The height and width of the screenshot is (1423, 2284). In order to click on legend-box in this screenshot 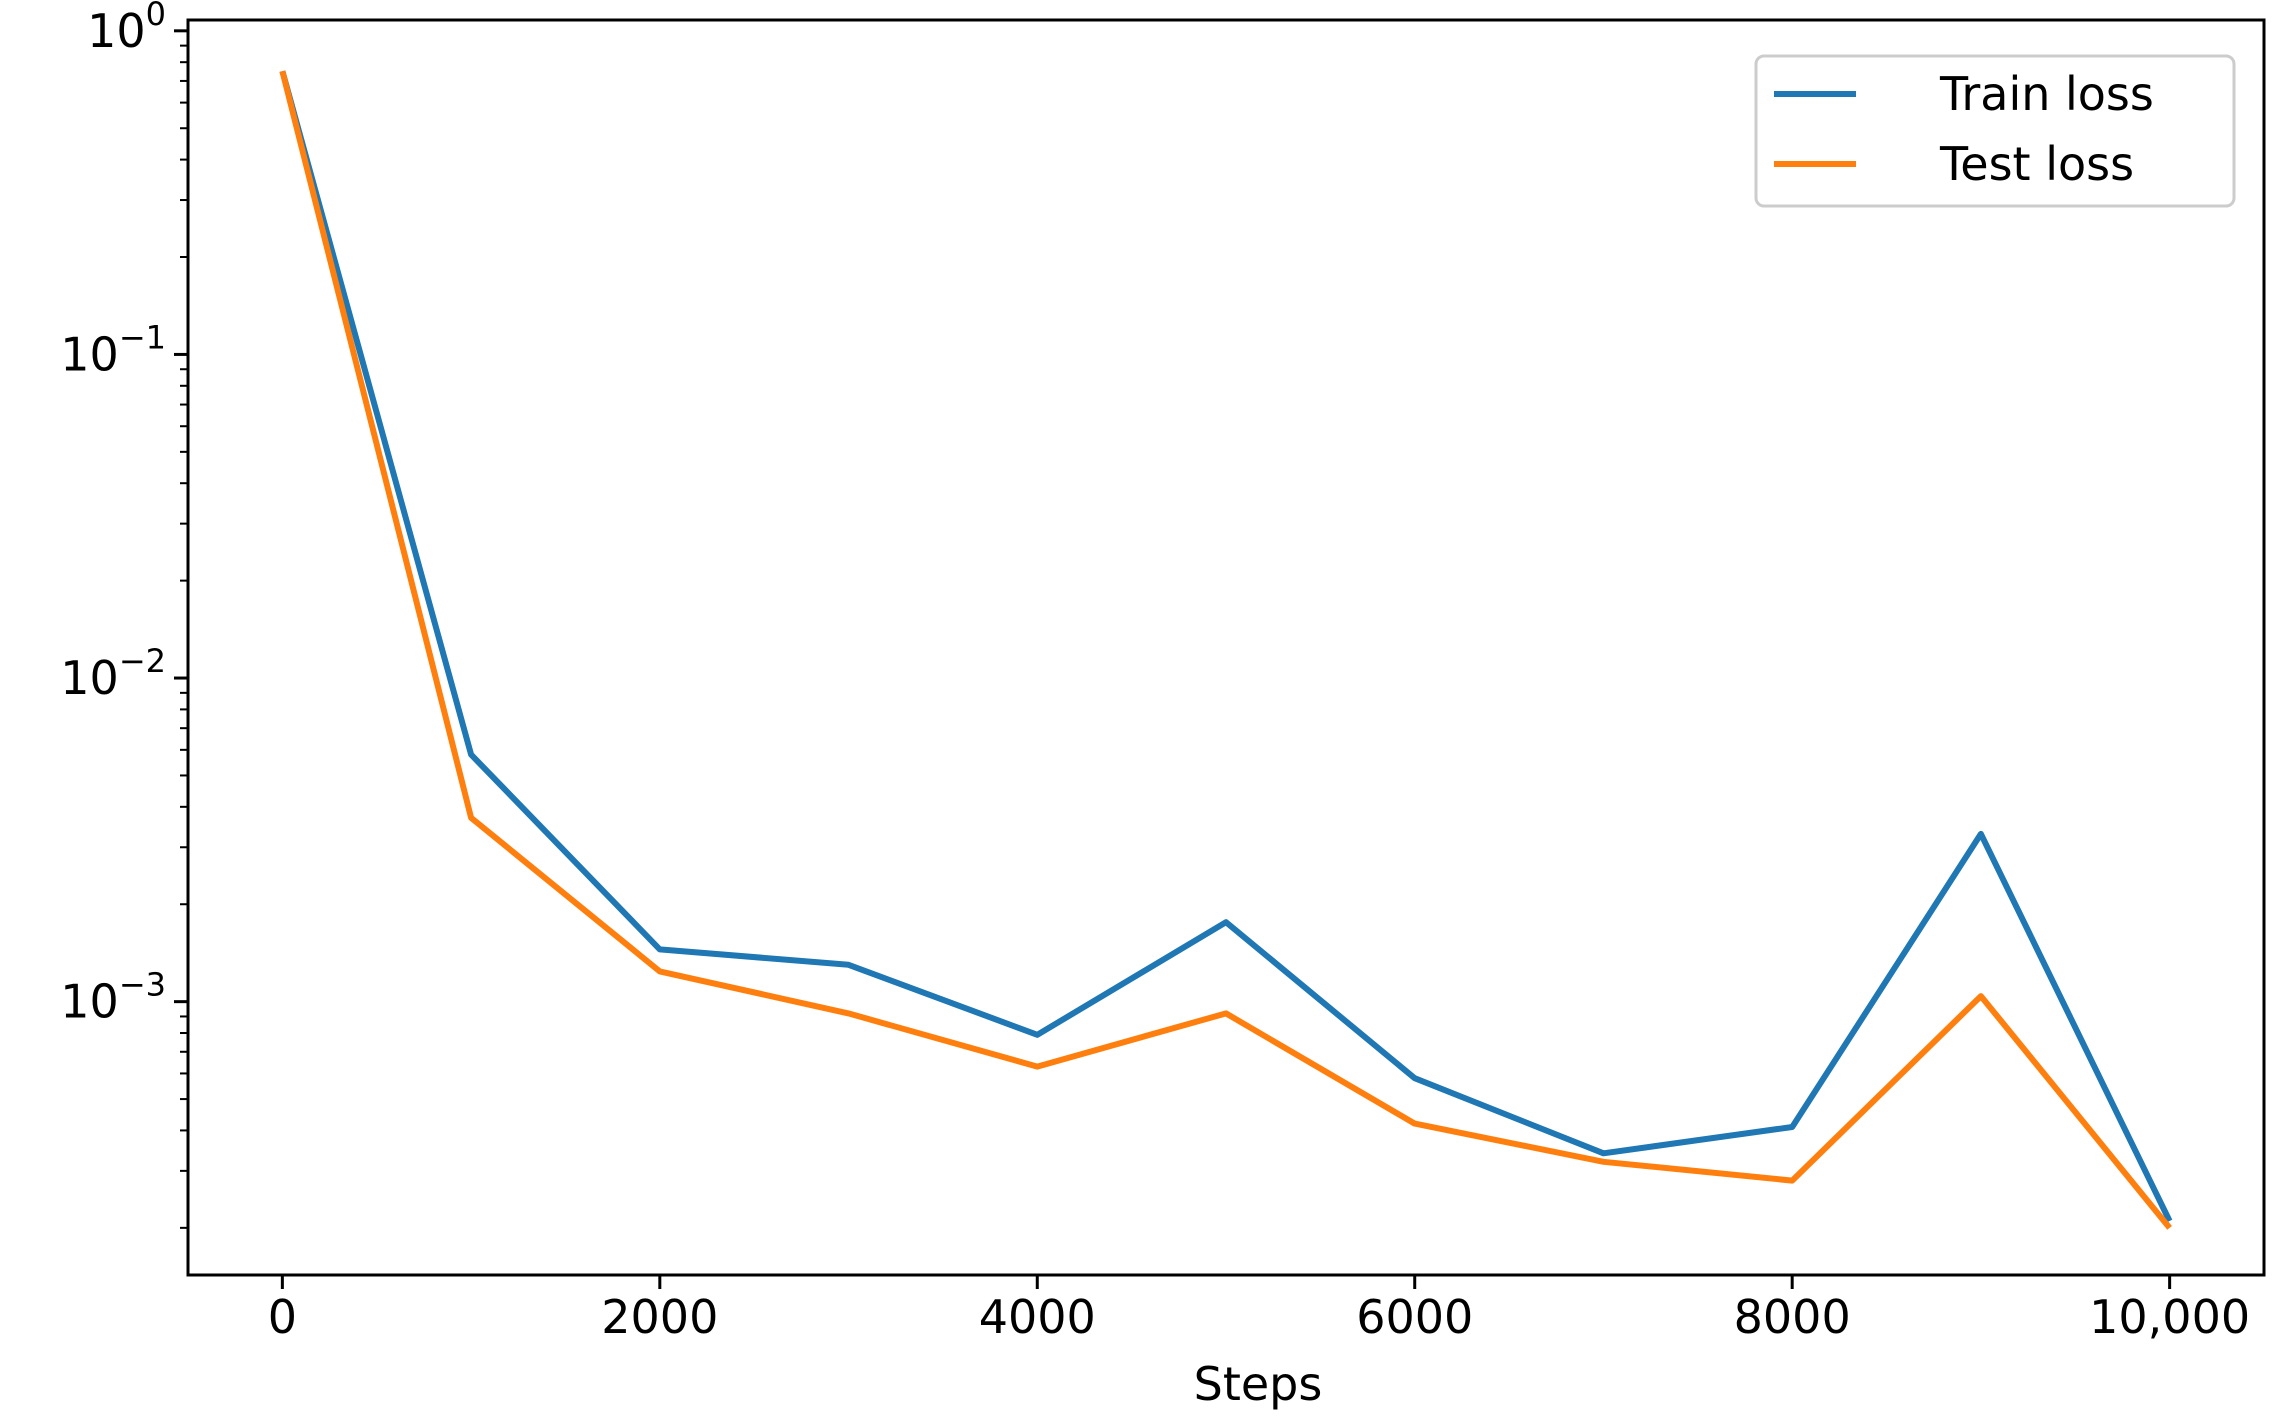, I will do `click(1995, 131)`.